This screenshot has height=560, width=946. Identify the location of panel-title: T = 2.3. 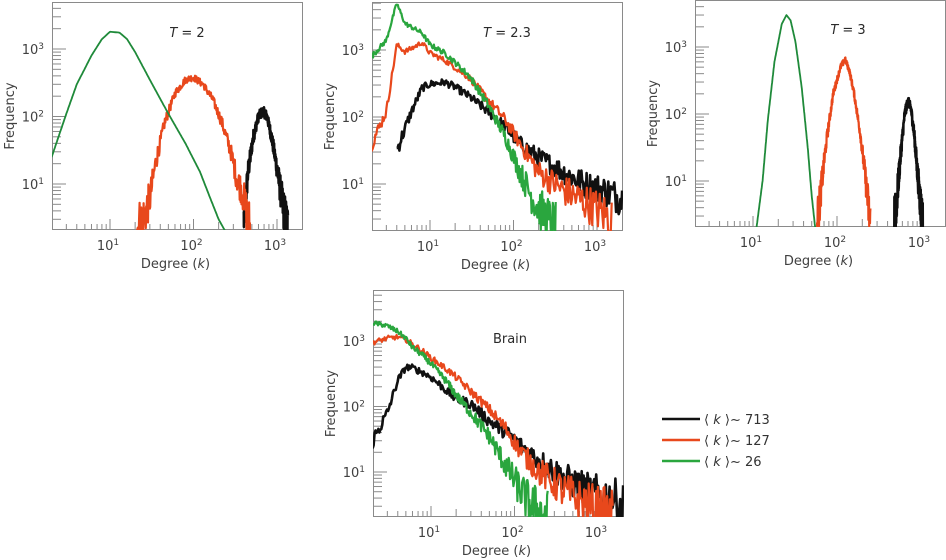
(507, 33).